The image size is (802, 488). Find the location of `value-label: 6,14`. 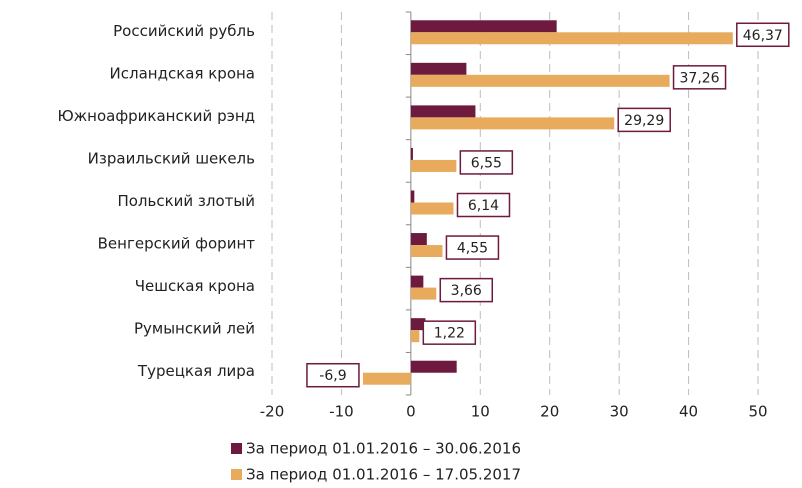

value-label: 6,14 is located at coordinates (483, 206).